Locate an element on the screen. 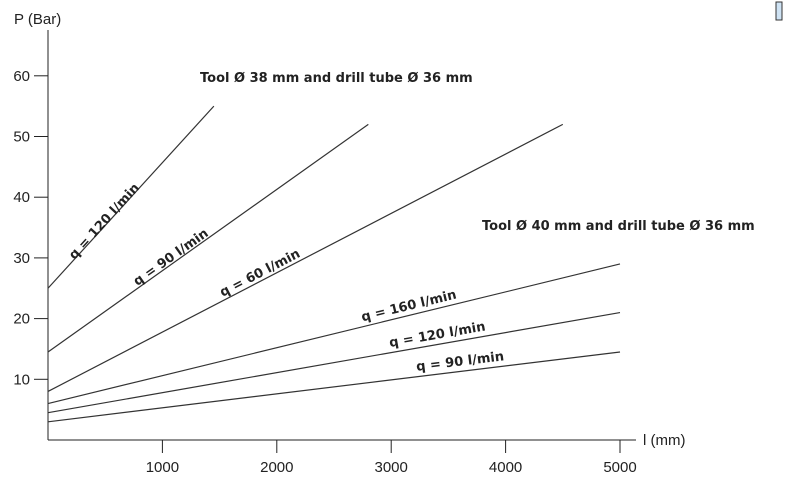 The image size is (795, 477). y-axis-title: P (Bar) is located at coordinates (37, 19).